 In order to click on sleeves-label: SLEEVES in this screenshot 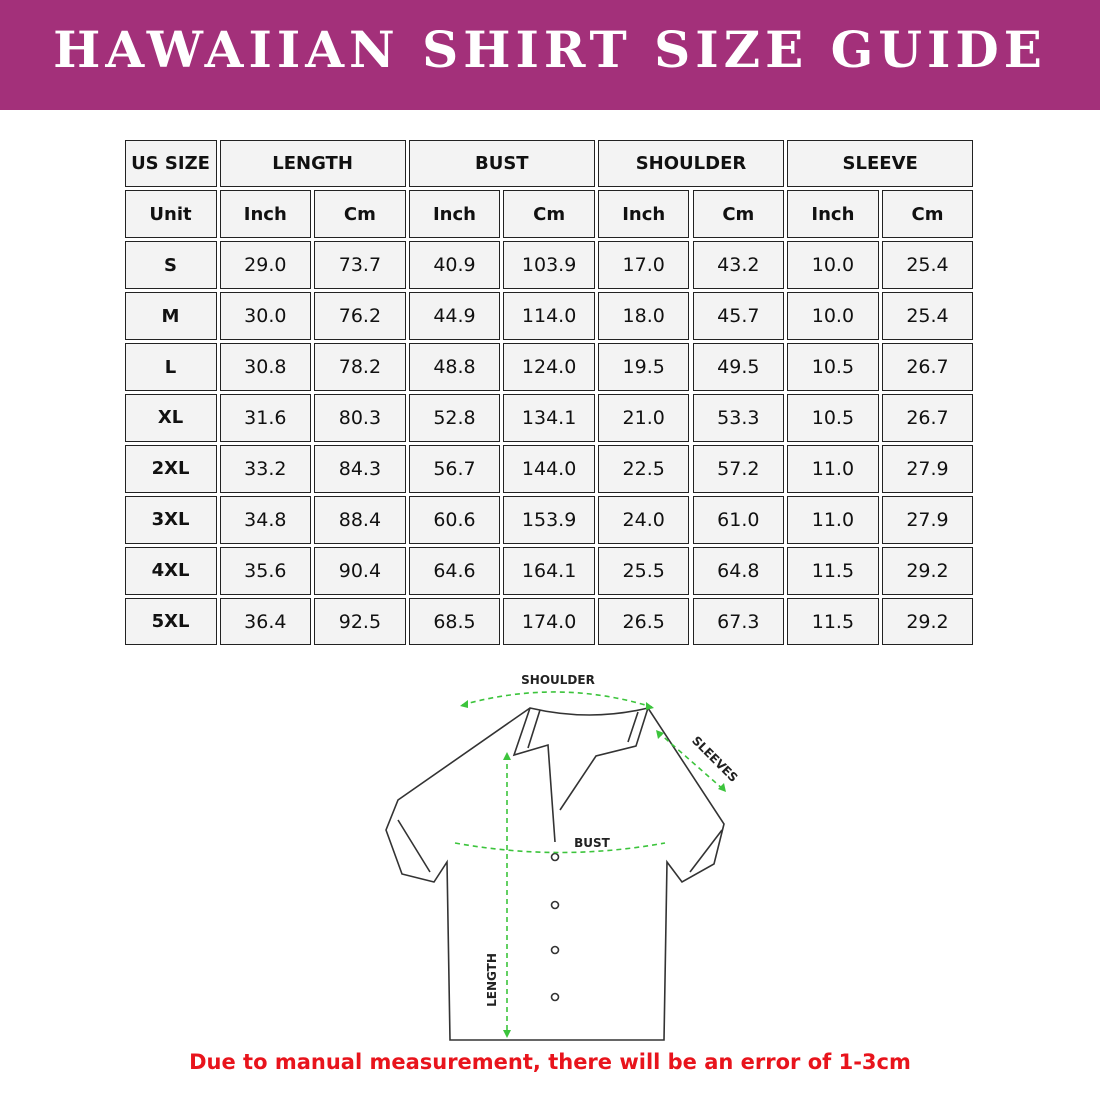, I will do `click(714, 758)`.